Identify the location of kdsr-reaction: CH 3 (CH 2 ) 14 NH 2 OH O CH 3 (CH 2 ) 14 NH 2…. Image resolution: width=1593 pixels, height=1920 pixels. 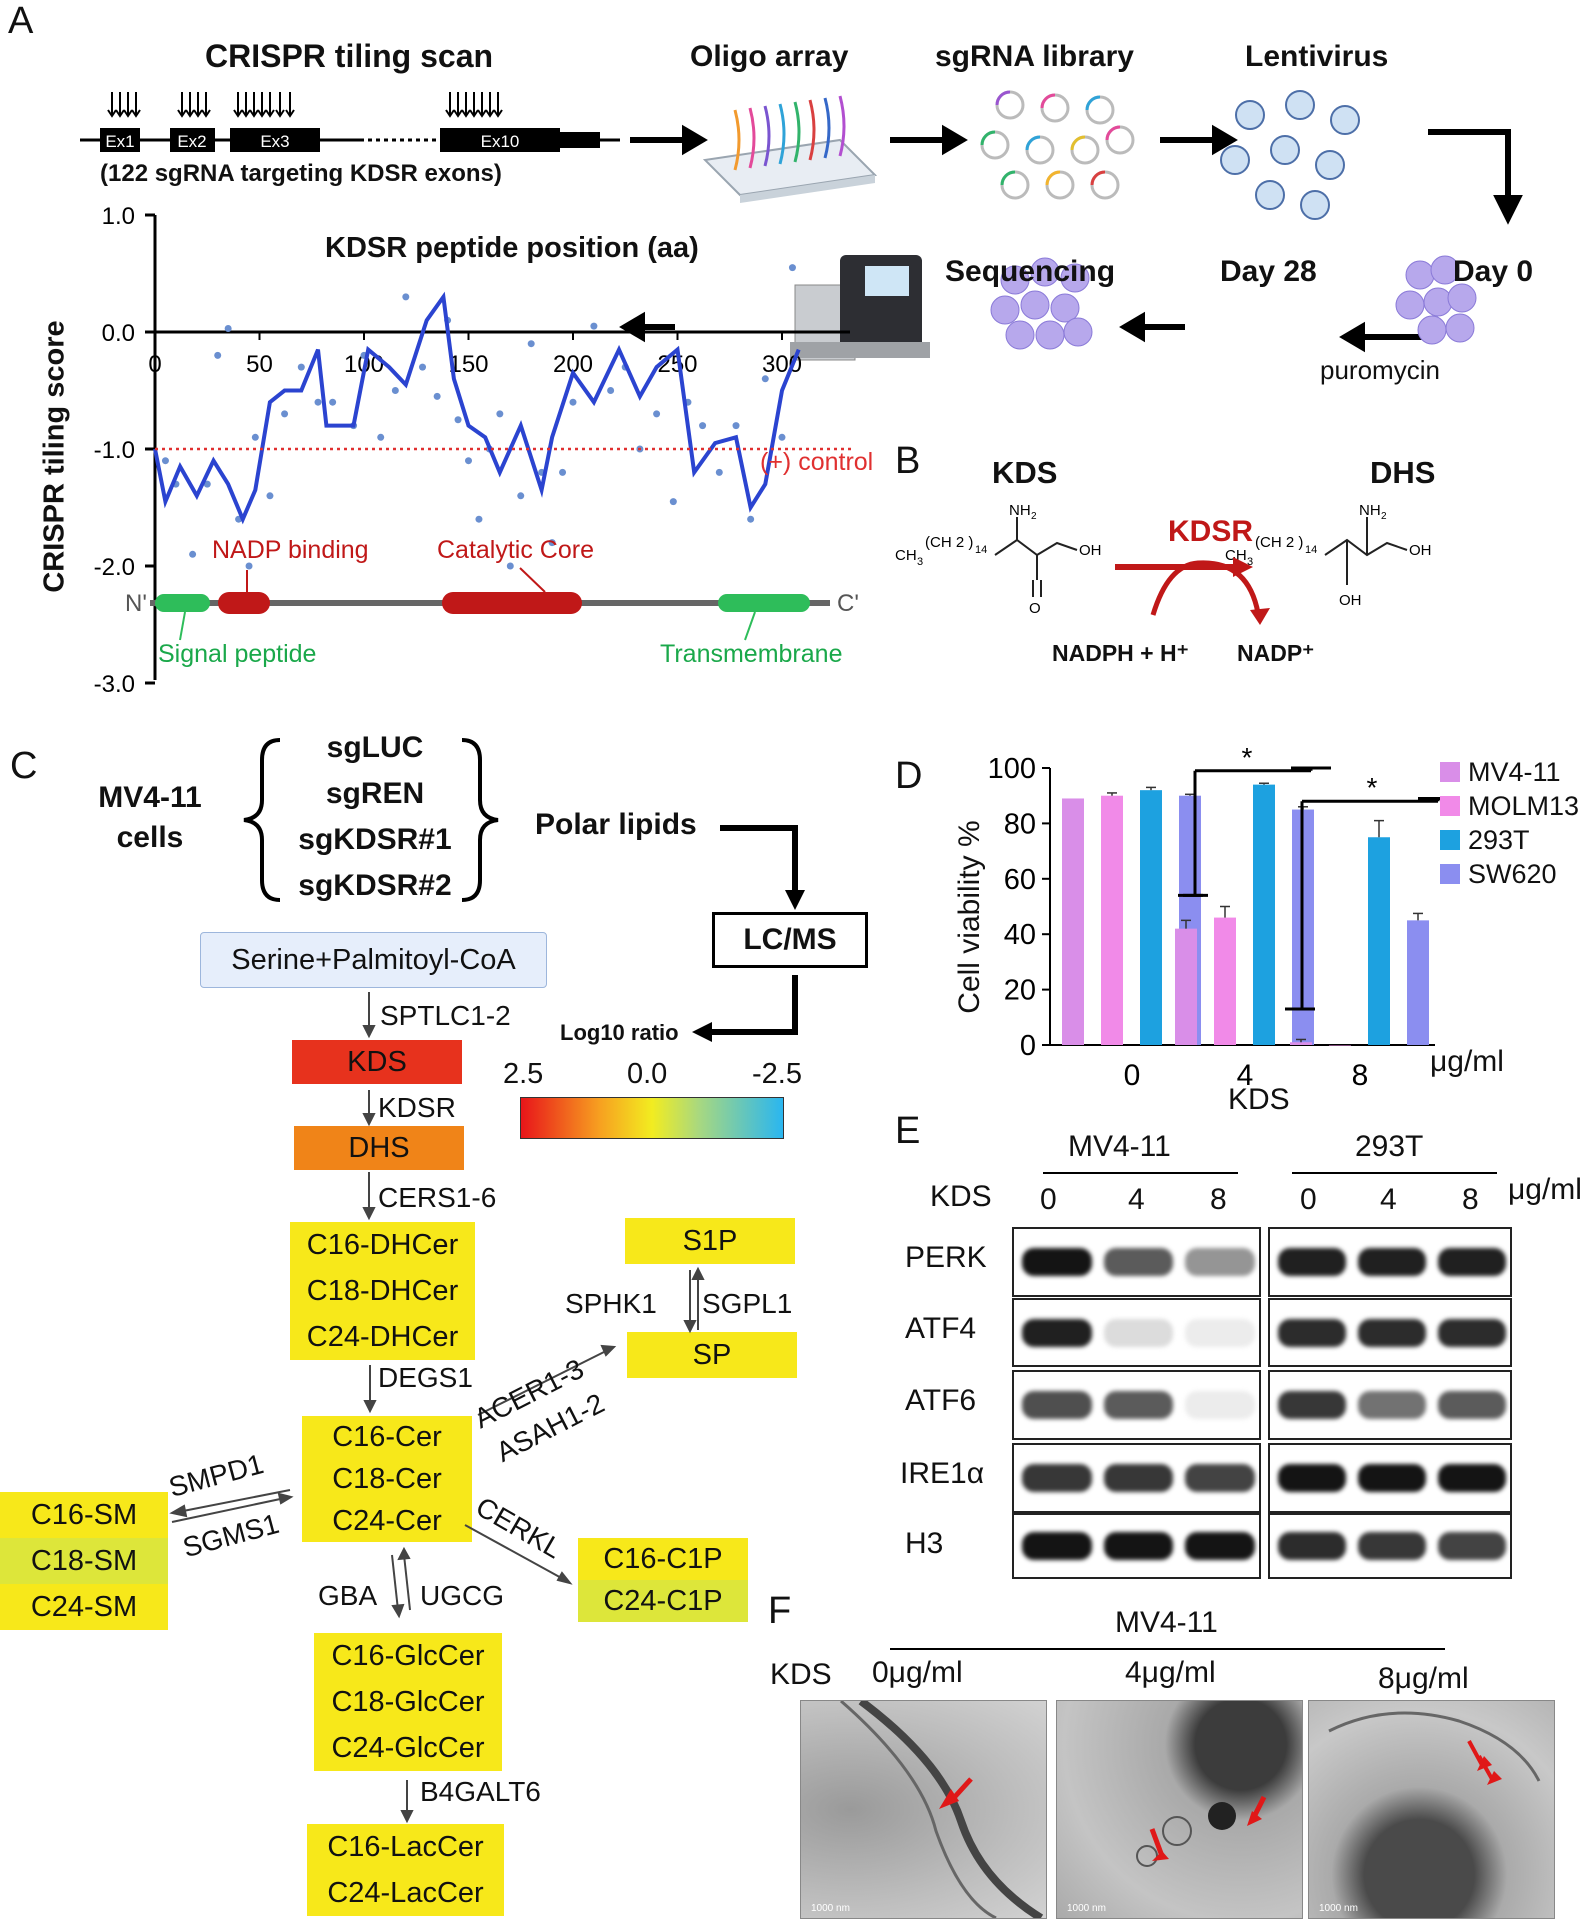
(1163, 563).